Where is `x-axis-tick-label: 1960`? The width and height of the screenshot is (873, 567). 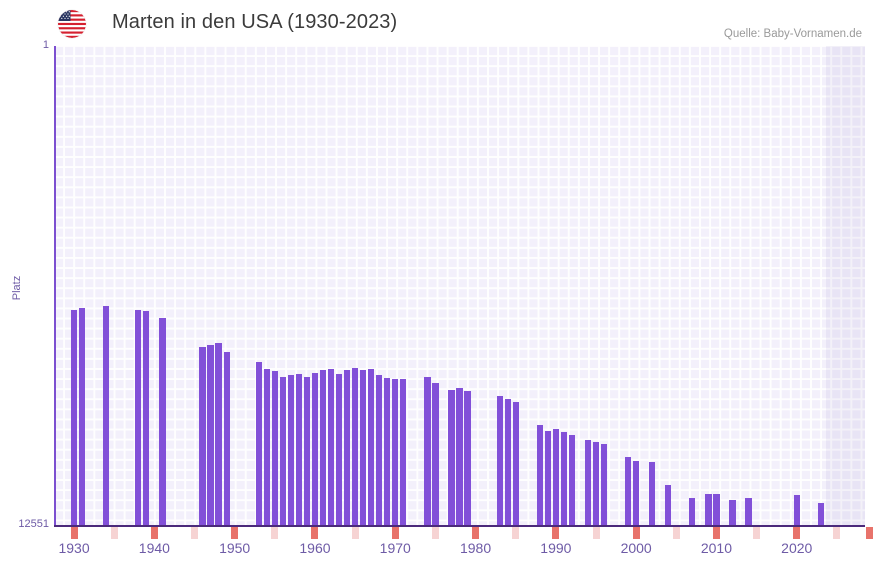
x-axis-tick-label: 1960 is located at coordinates (315, 548).